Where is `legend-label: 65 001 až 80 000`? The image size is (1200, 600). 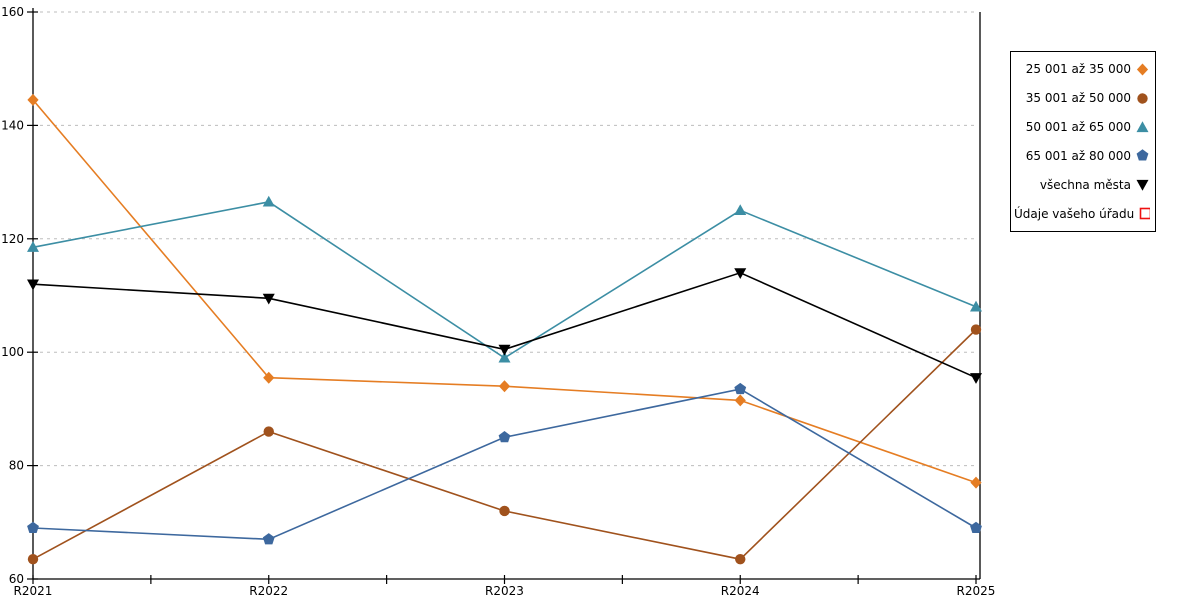 legend-label: 65 001 až 80 000 is located at coordinates (1078, 155).